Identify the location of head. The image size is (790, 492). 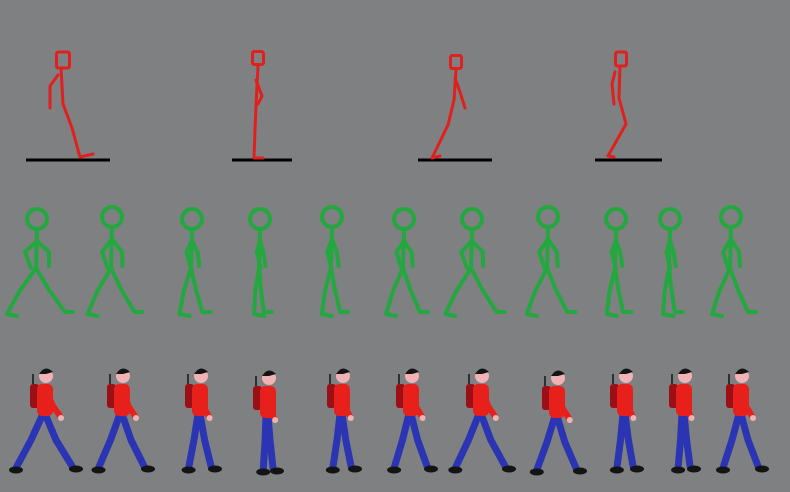
(258, 58).